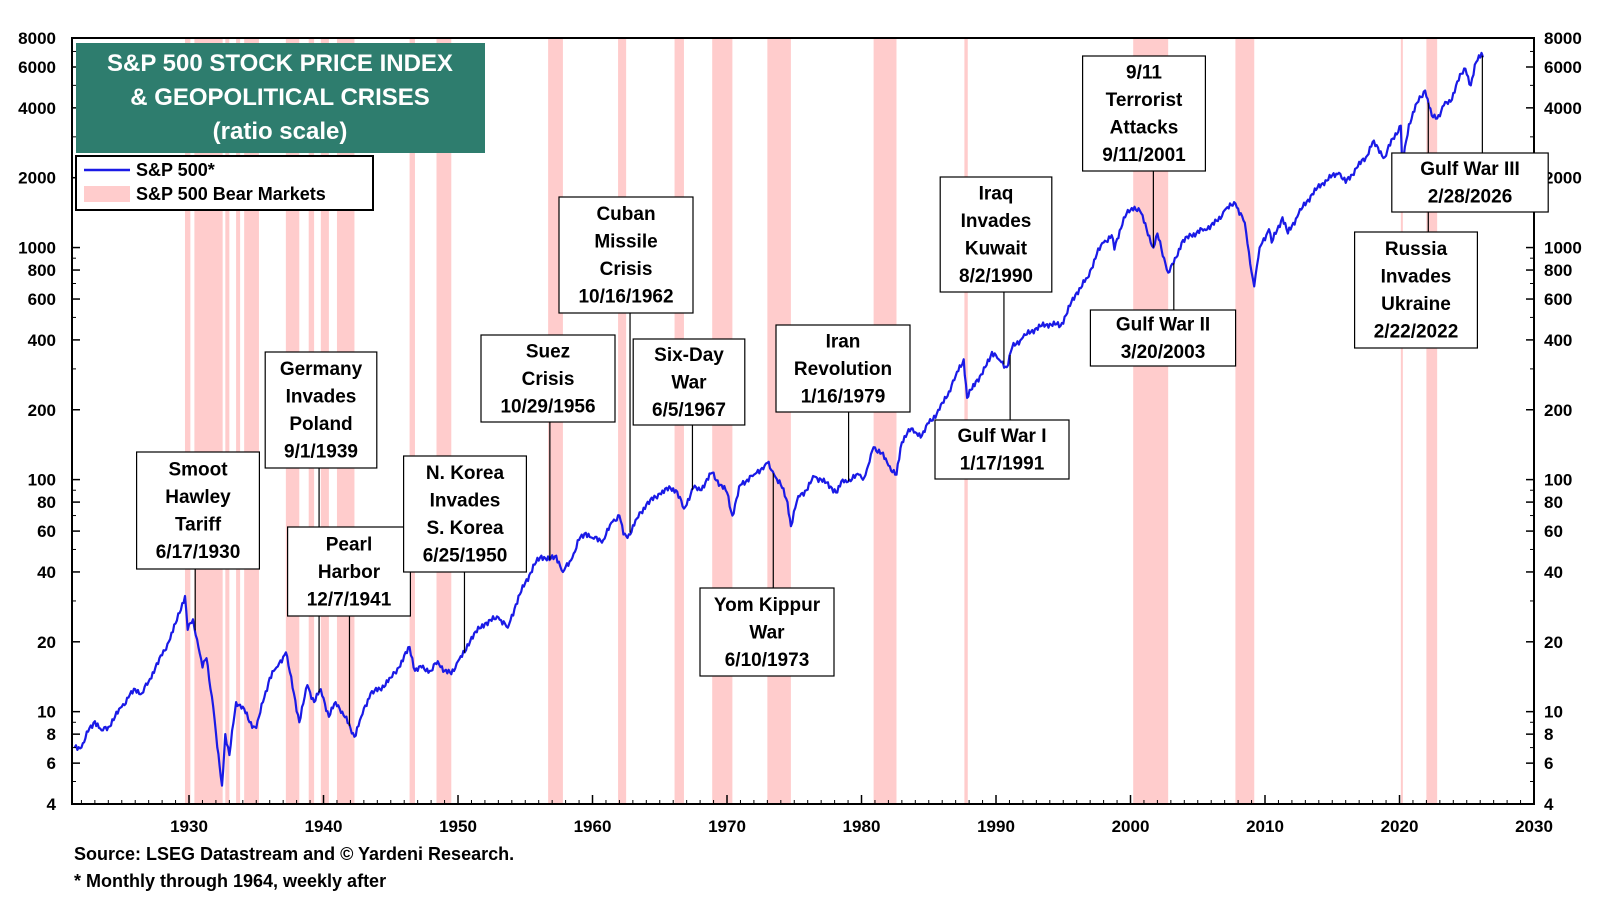 The height and width of the screenshot is (900, 1600). What do you see at coordinates (843, 341) in the screenshot?
I see `annotation-line: Iran` at bounding box center [843, 341].